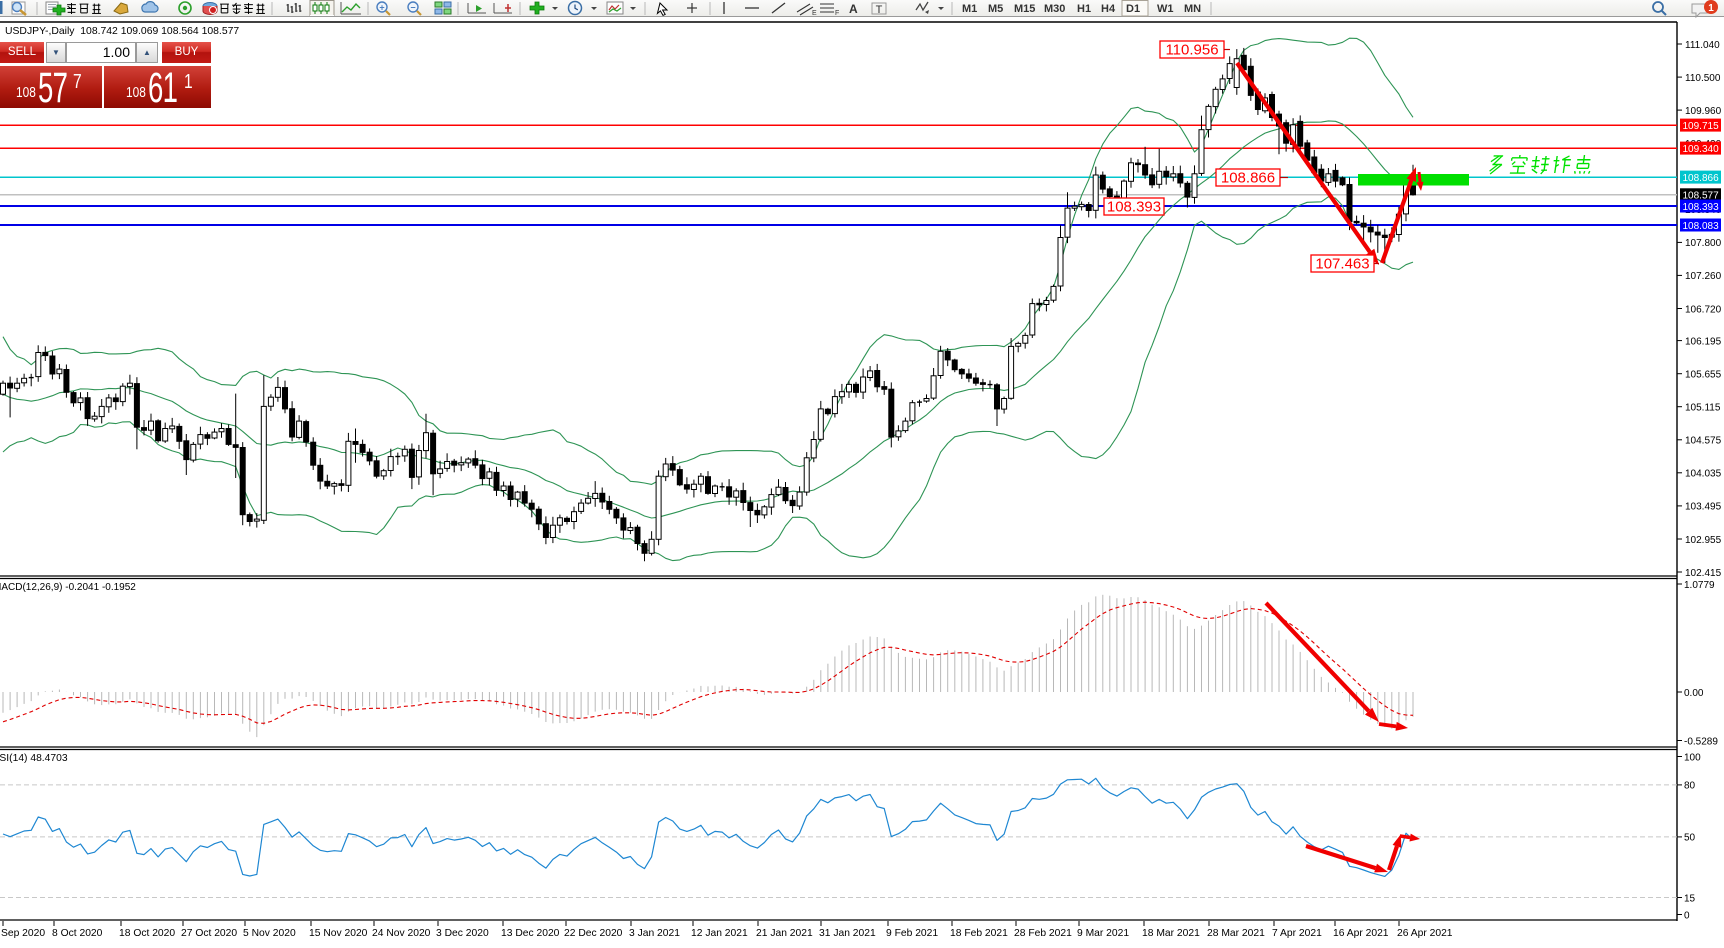 The height and width of the screenshot is (948, 1724). Describe the element at coordinates (847, 933) in the screenshot. I see `svg-text: 31 Jan 2021` at that location.